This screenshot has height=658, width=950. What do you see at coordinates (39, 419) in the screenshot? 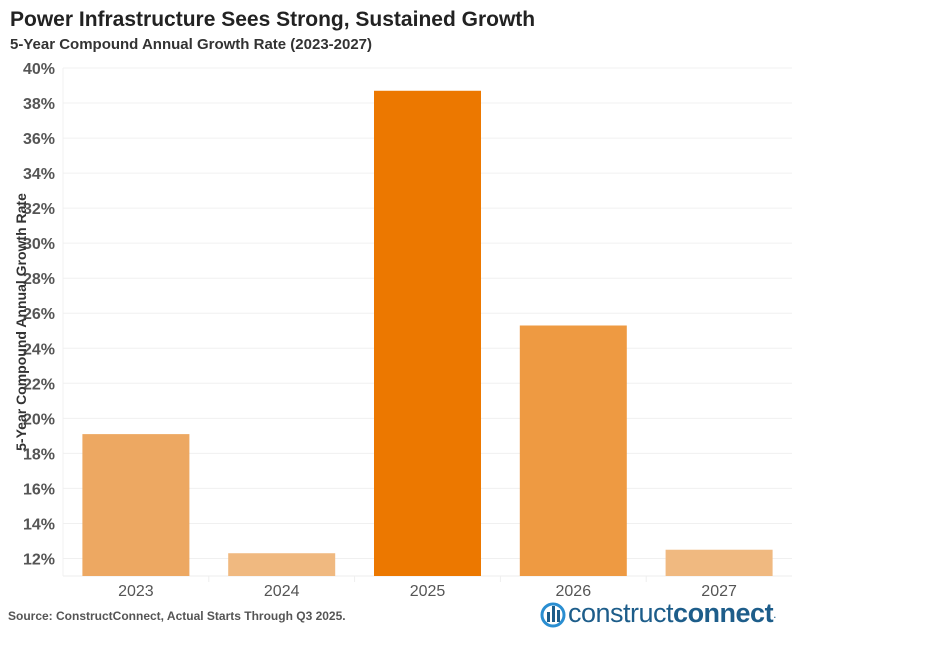
I see `y-tick-label: 20%` at bounding box center [39, 419].